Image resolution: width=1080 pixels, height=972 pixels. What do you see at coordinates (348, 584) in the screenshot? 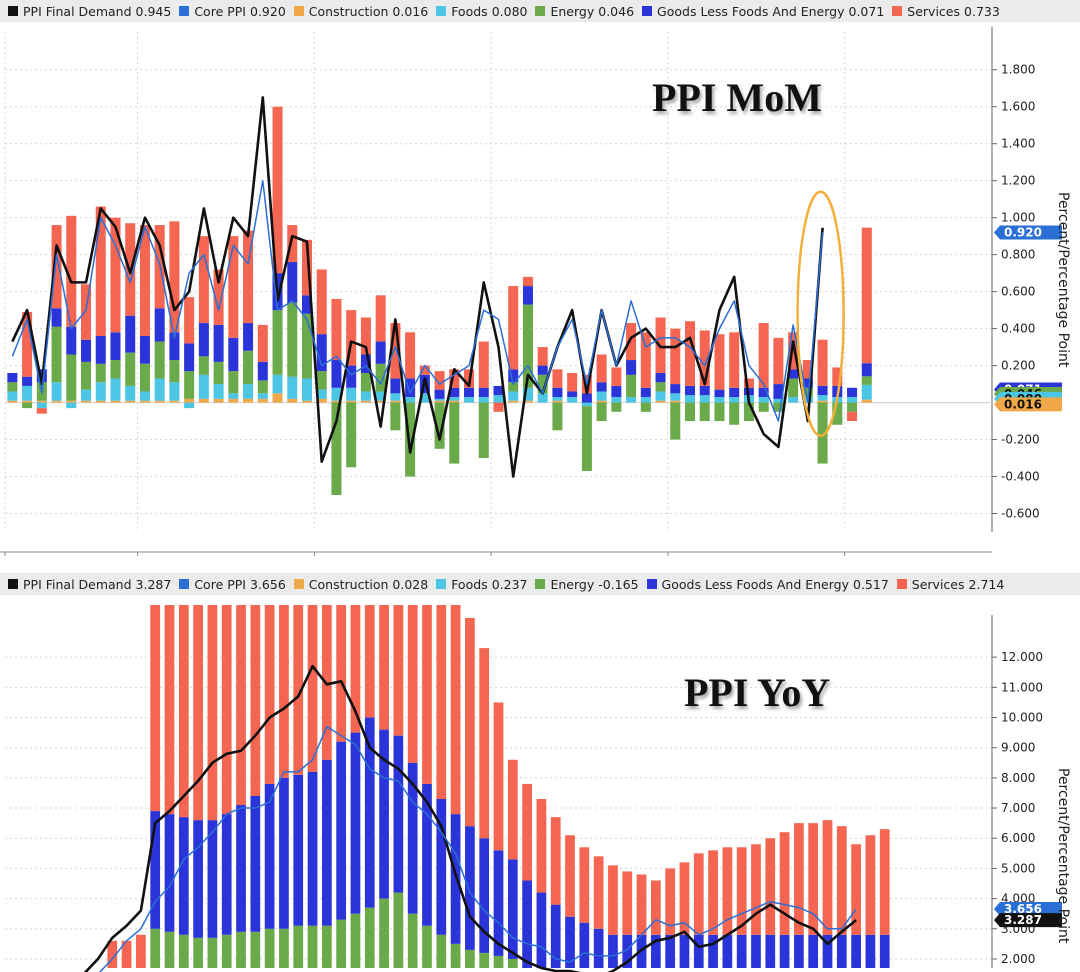
I see `yoy-legend-label: Construction` at bounding box center [348, 584].